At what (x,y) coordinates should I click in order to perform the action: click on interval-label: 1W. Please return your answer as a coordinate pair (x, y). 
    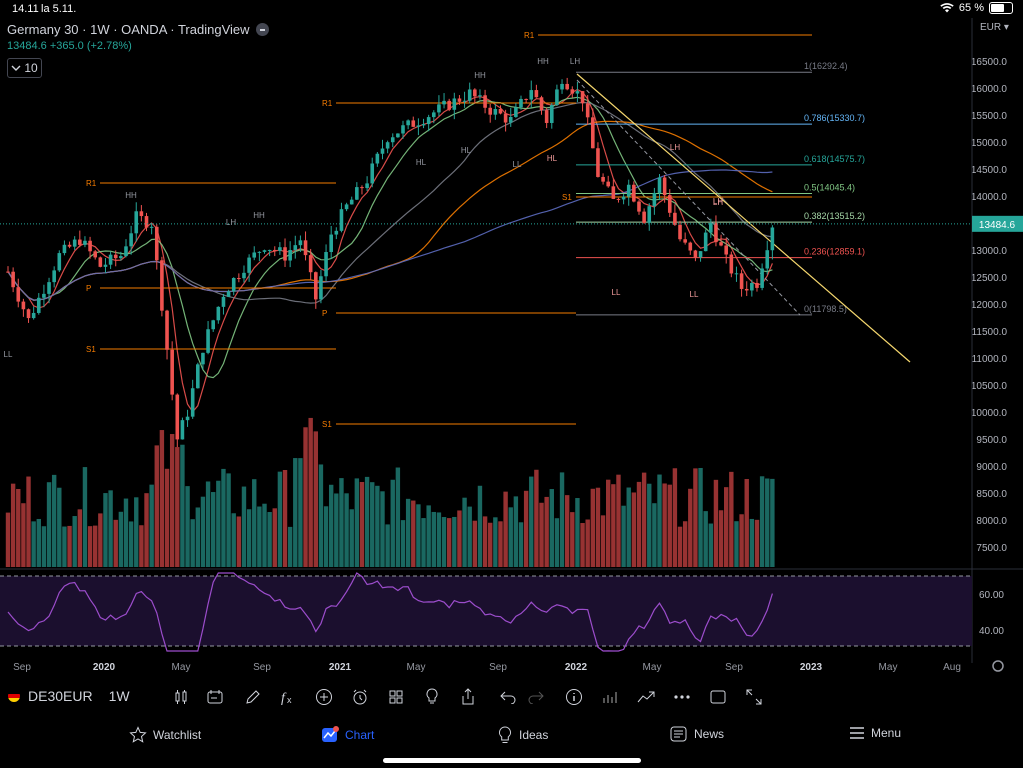
    Looking at the image, I should click on (119, 696).